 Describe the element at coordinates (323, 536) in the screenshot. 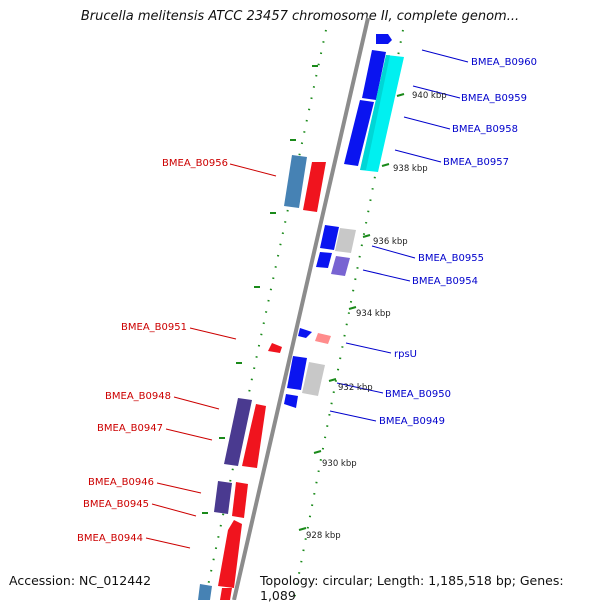

I see `tick-label: 928 kbp` at that location.